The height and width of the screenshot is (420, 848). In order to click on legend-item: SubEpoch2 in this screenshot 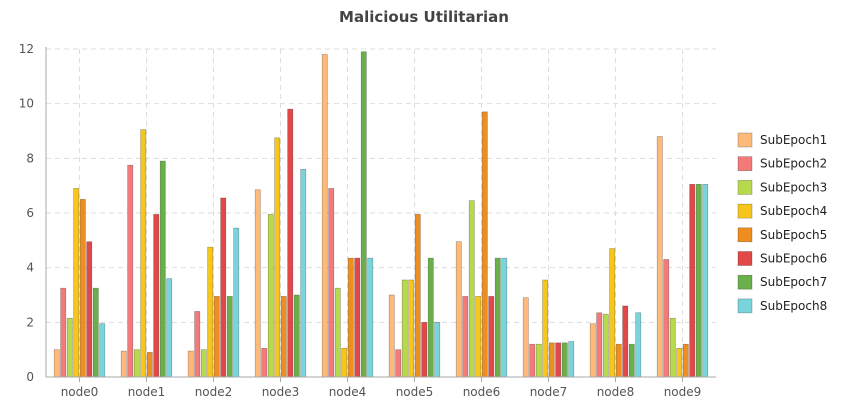, I will do `click(782, 163)`.